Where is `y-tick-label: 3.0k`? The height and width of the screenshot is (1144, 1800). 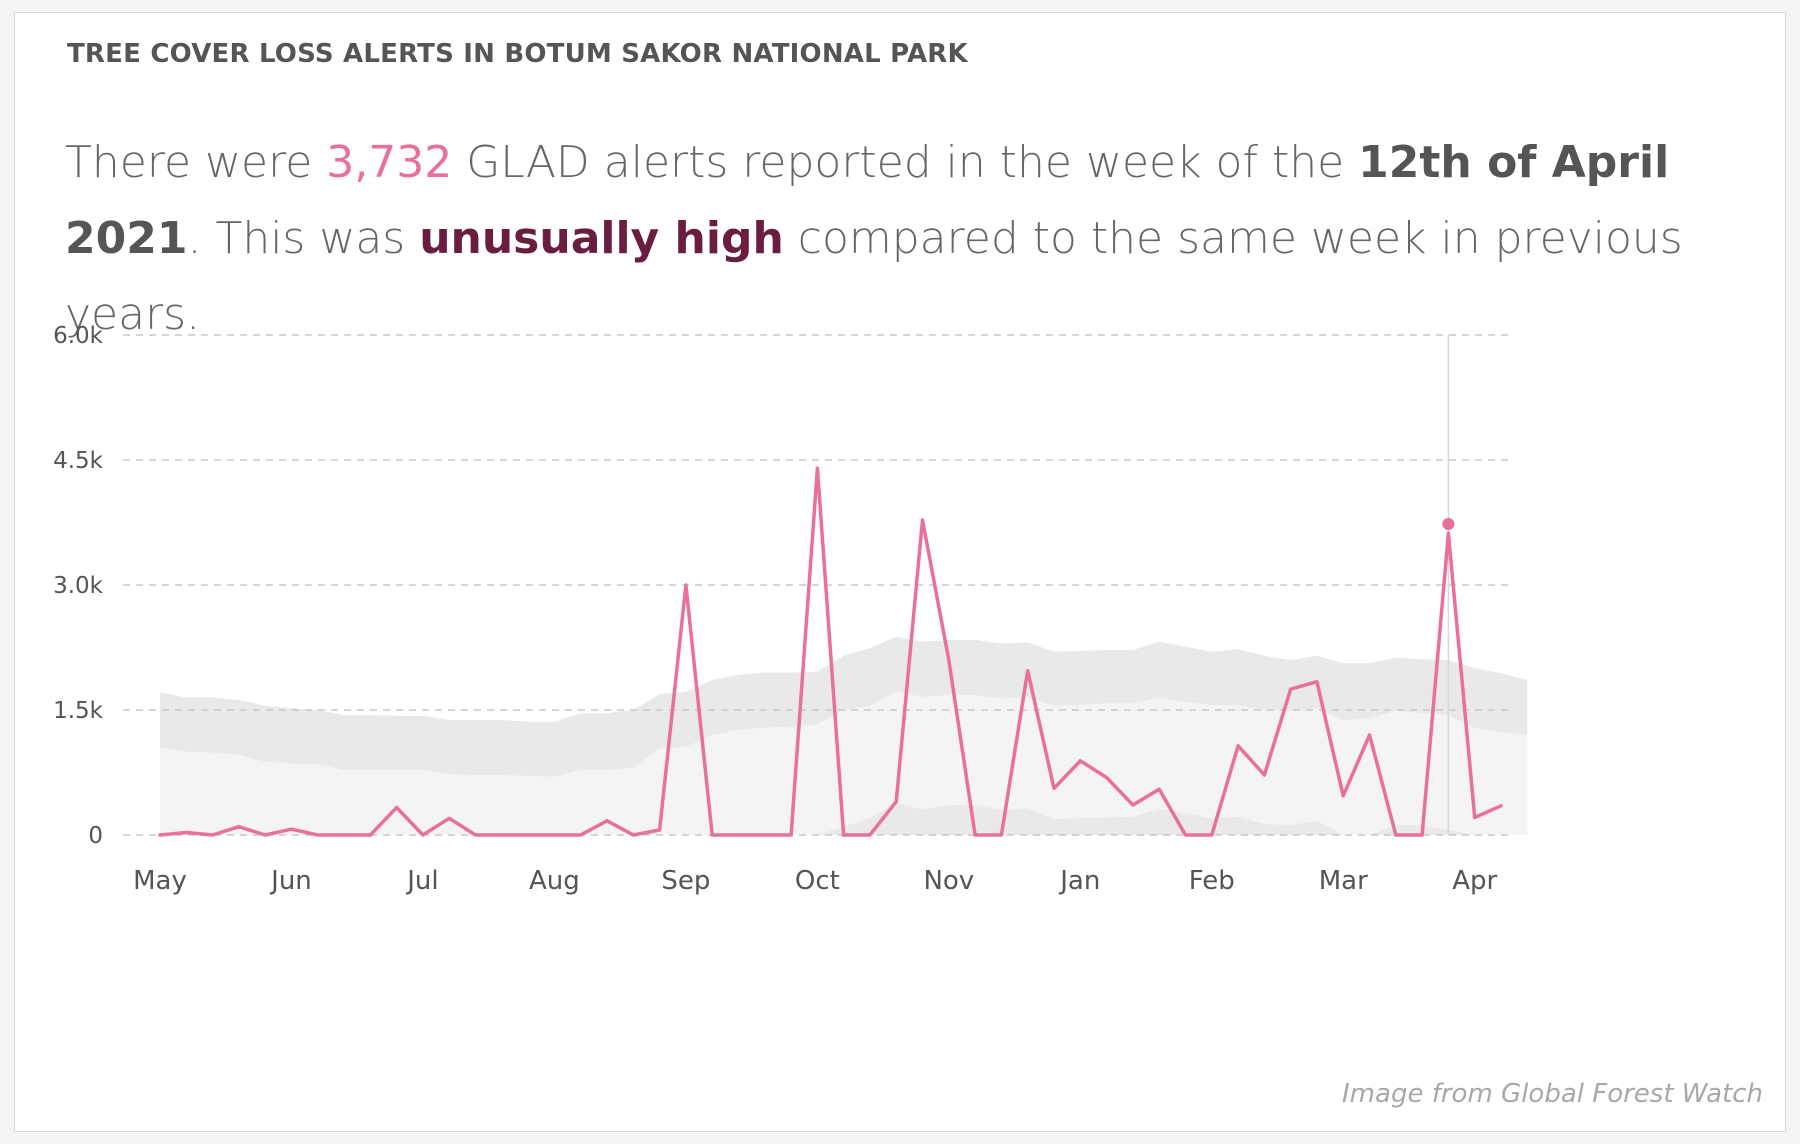 y-tick-label: 3.0k is located at coordinates (78, 586).